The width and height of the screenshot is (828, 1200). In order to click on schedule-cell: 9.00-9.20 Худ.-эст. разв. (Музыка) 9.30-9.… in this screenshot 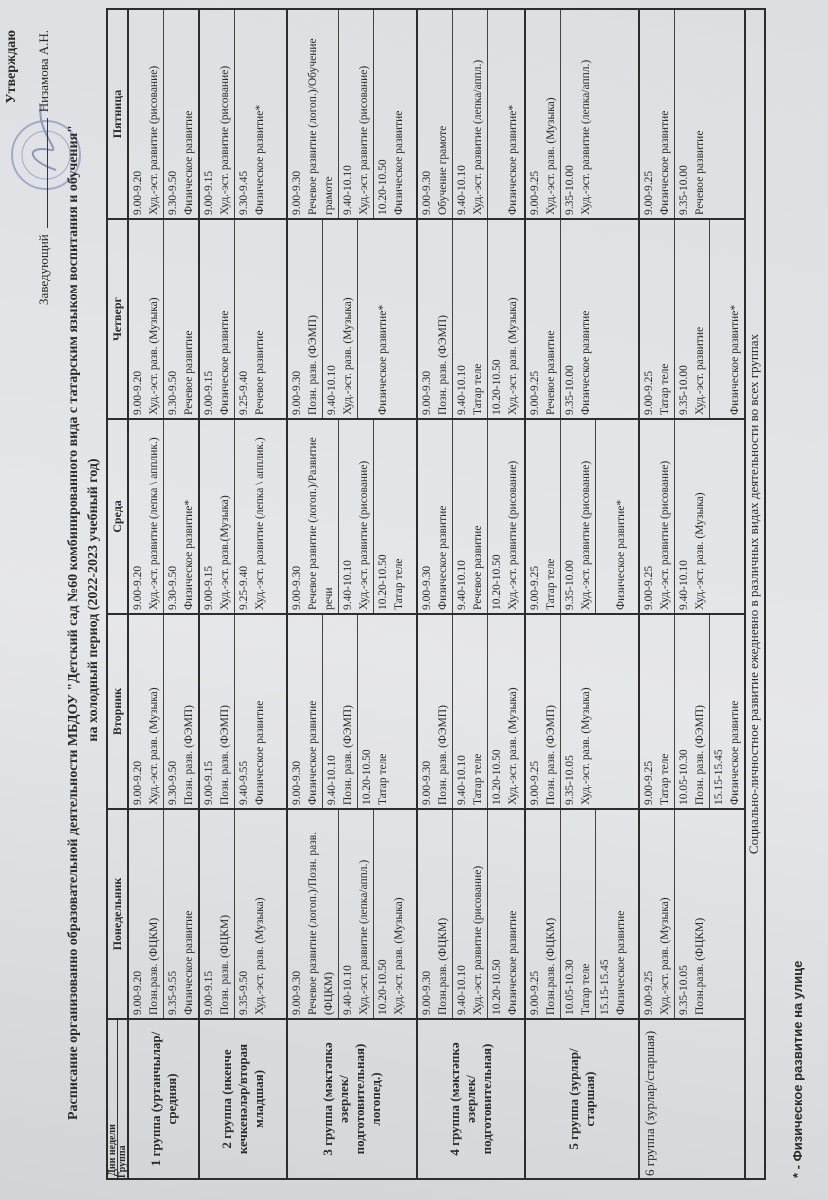, I will do `click(163, 319)`.